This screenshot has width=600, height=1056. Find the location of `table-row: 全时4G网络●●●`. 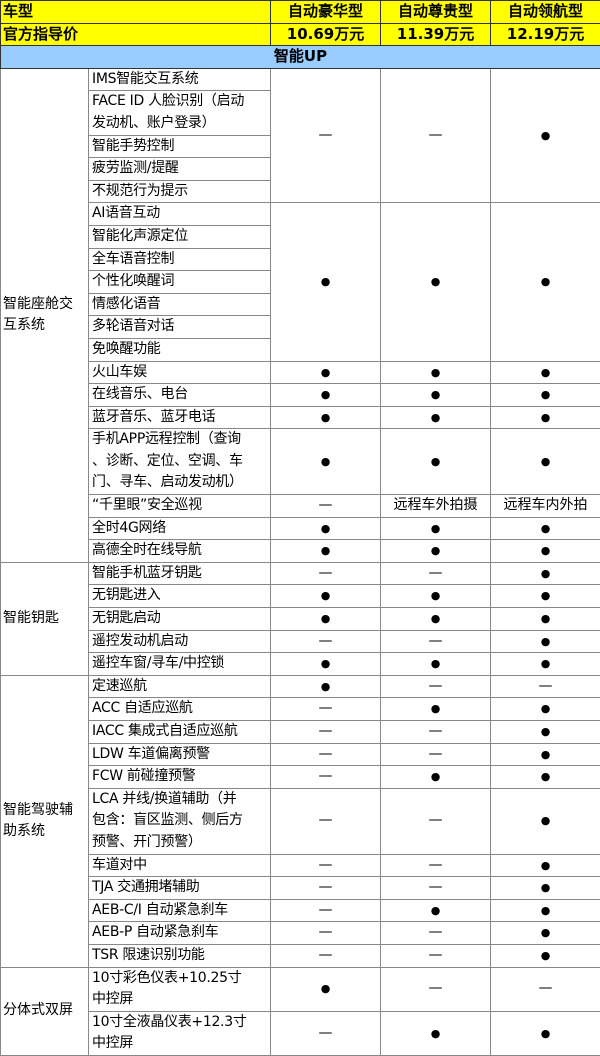

table-row: 全时4G网络●●● is located at coordinates (300, 528).